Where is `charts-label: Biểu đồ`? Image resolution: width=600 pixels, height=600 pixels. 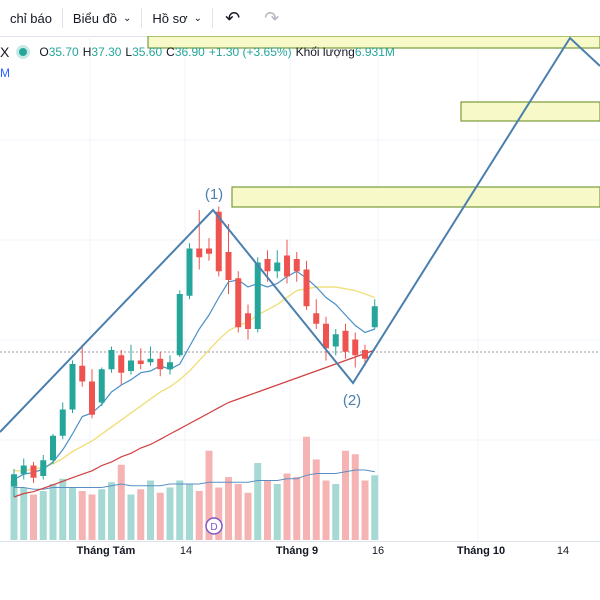 charts-label: Biểu đồ is located at coordinates (95, 18).